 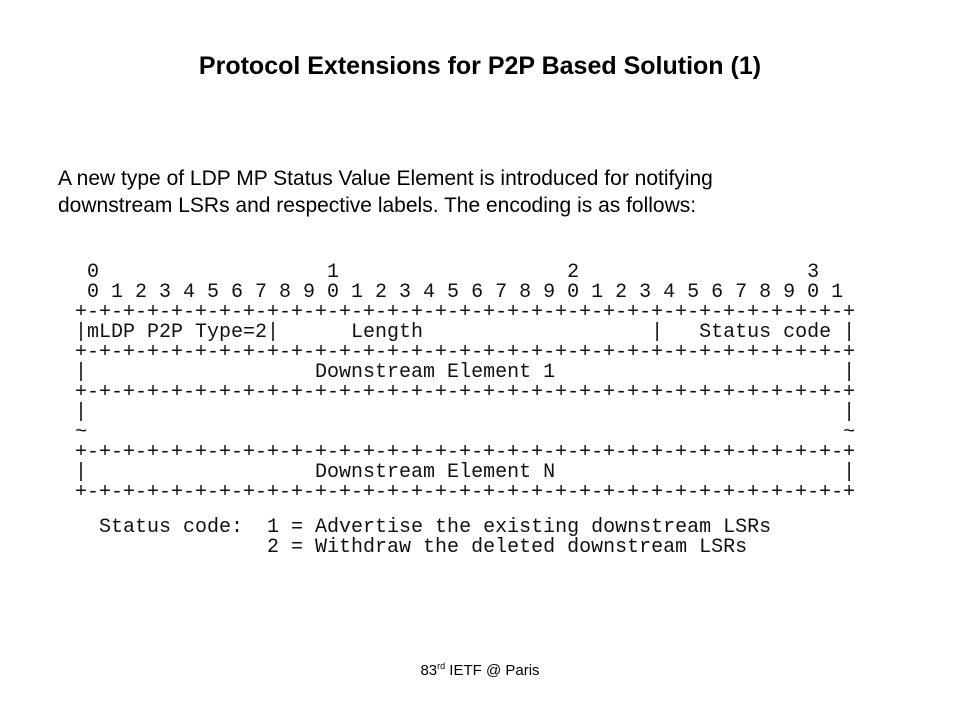 What do you see at coordinates (441, 666) in the screenshot?
I see `footer-suffix: rd` at bounding box center [441, 666].